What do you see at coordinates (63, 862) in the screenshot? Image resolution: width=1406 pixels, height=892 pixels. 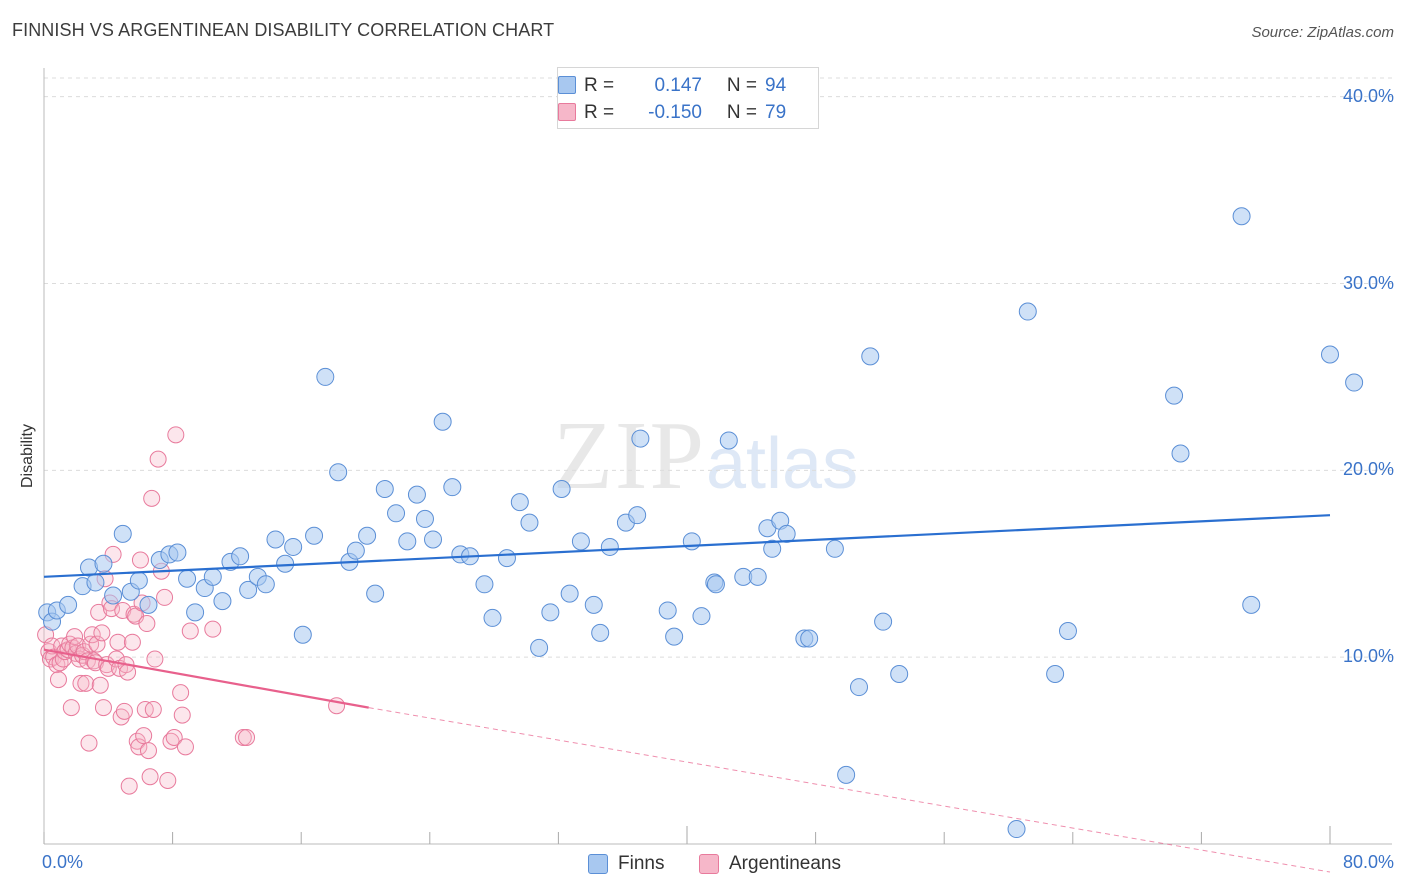 I see `x-tick-label-min: 0.0%` at bounding box center [63, 862].